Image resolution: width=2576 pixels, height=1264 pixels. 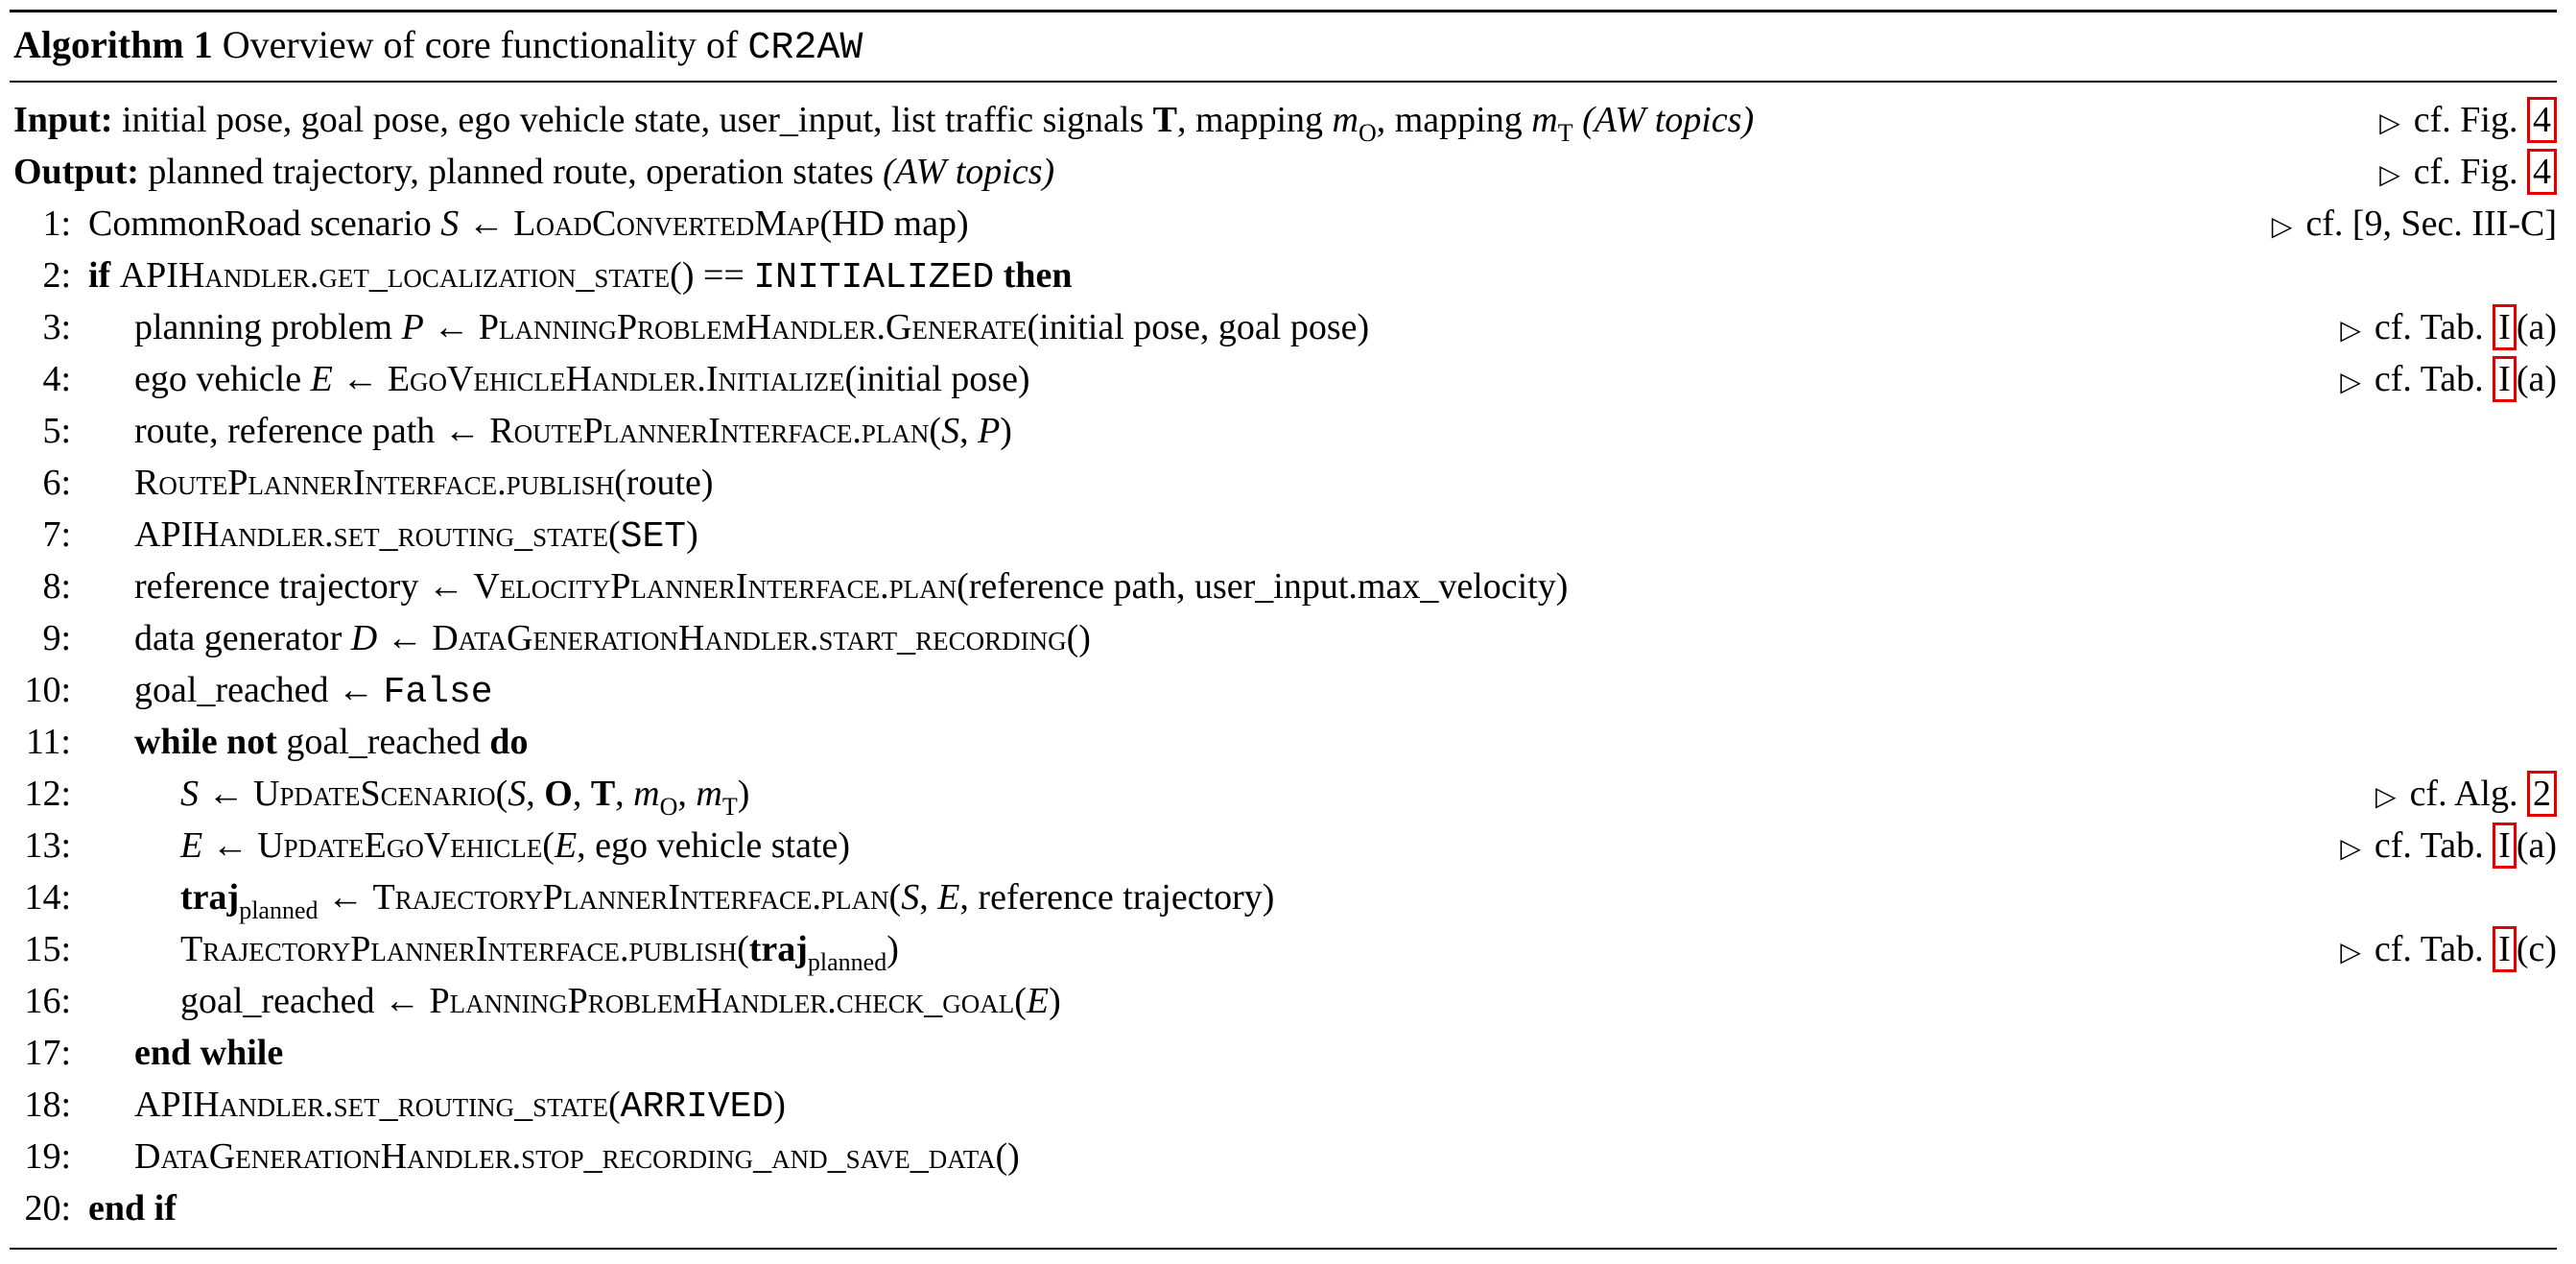 What do you see at coordinates (1449, 120) in the screenshot?
I see `input-text-3: , mapping` at bounding box center [1449, 120].